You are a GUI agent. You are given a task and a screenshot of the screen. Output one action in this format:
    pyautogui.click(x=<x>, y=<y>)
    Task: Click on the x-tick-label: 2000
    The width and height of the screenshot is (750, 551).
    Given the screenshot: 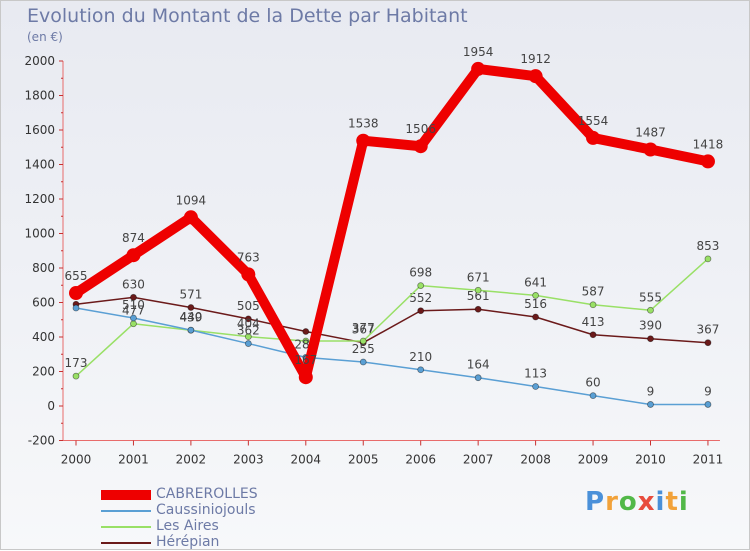 What is the action you would take?
    pyautogui.click(x=76, y=460)
    